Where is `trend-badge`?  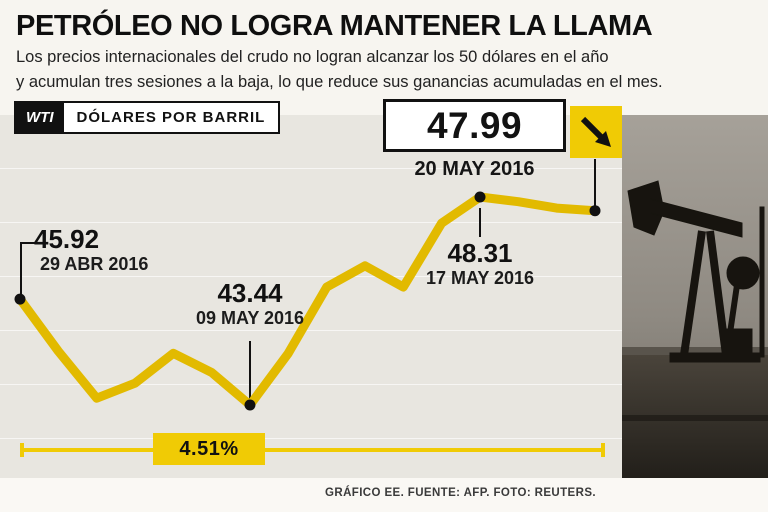
trend-badge is located at coordinates (596, 132).